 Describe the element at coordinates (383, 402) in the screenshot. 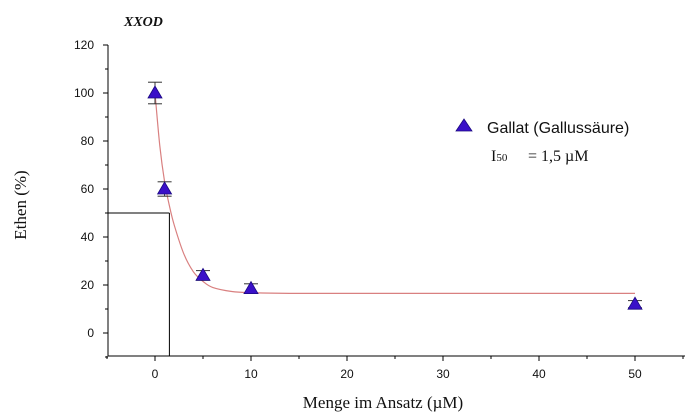

I see `x-axis-label: Menge im Ansatz (µM)` at that location.